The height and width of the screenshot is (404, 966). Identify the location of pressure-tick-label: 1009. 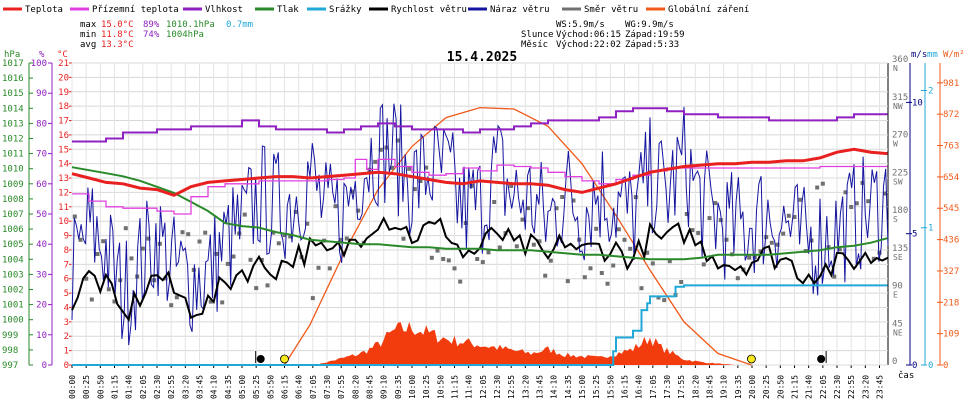
(13, 185).